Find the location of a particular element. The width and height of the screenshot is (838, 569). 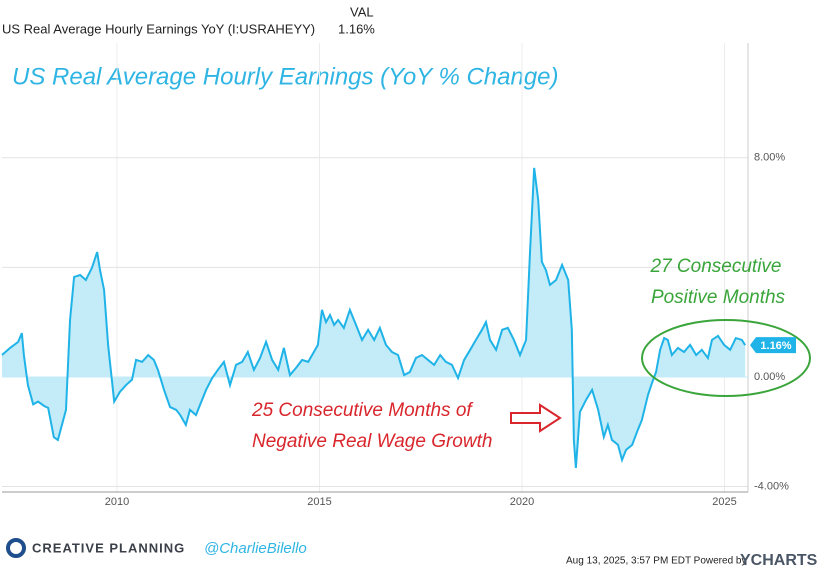

x-tick-label: 2010 is located at coordinates (117, 502).